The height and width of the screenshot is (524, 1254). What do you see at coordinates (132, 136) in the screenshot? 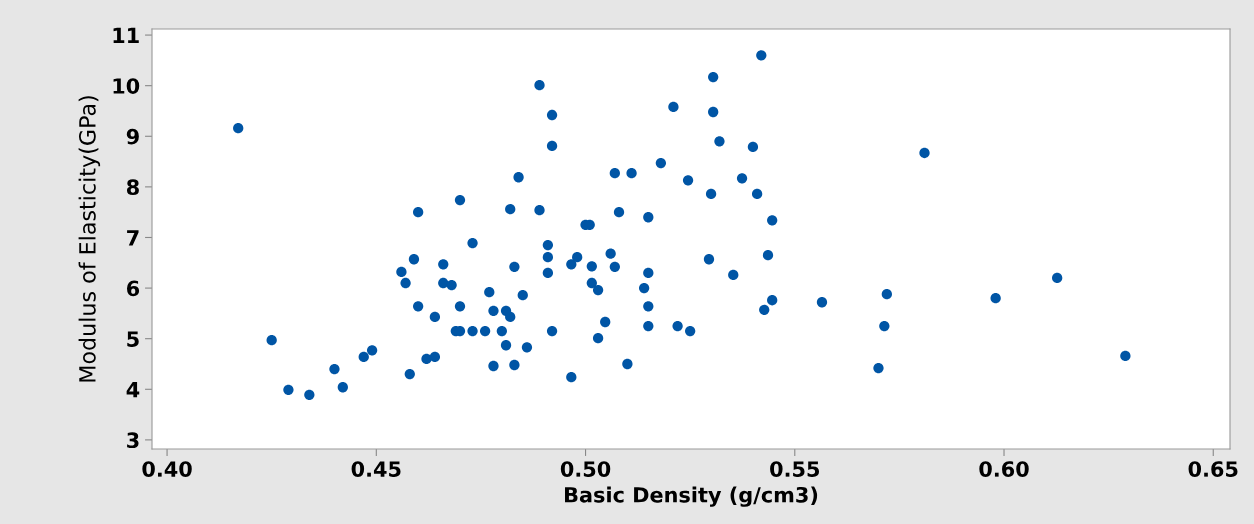
I see `y-tick-label: 9` at bounding box center [132, 136].